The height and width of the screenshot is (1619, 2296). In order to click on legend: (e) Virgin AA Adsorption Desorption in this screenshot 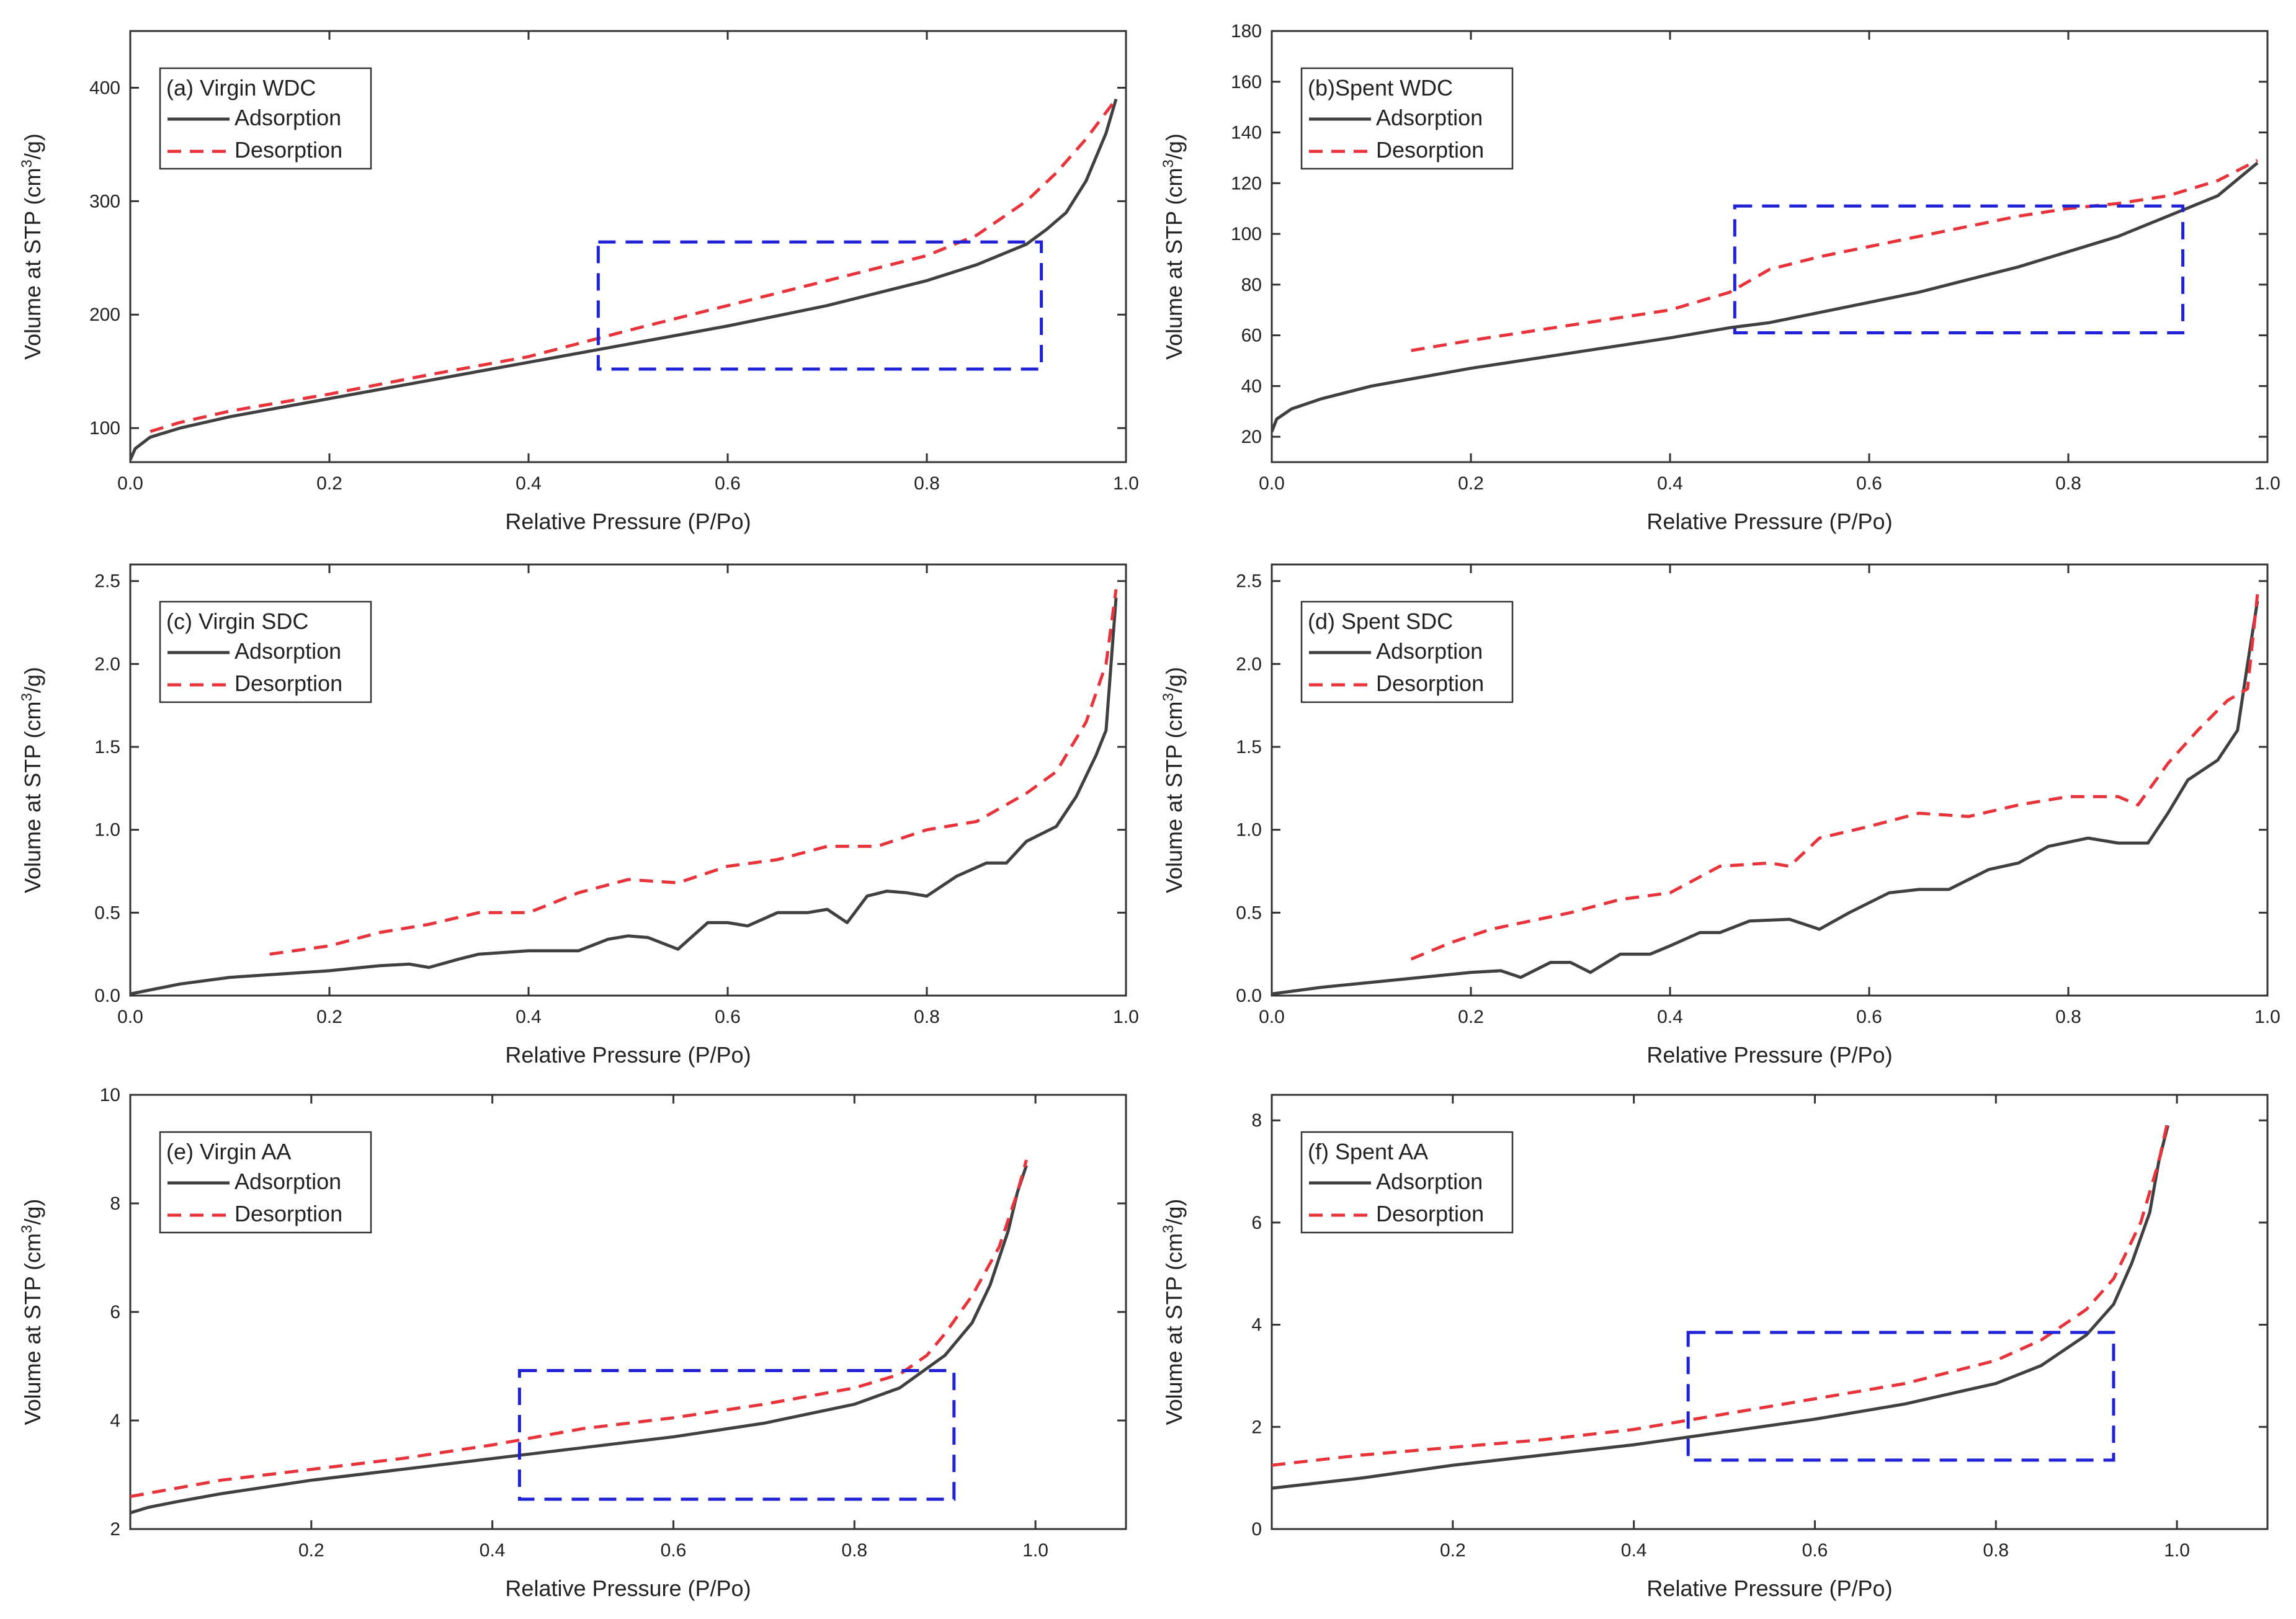, I will do `click(265, 1182)`.